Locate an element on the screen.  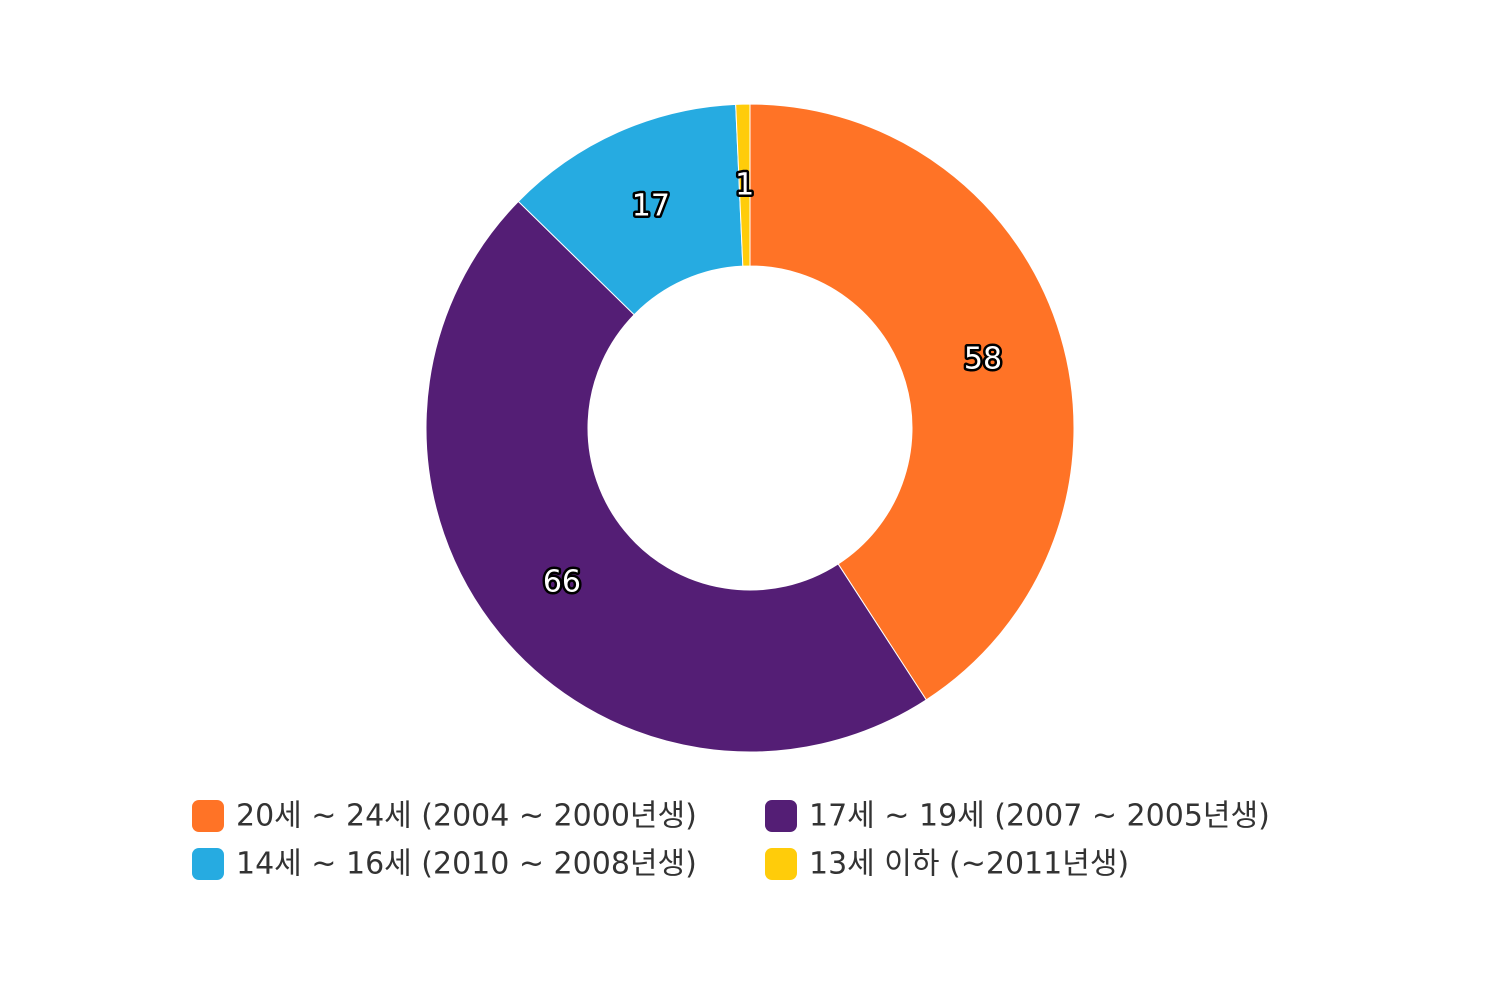
slice-value-label: 1 is located at coordinates (744, 185).